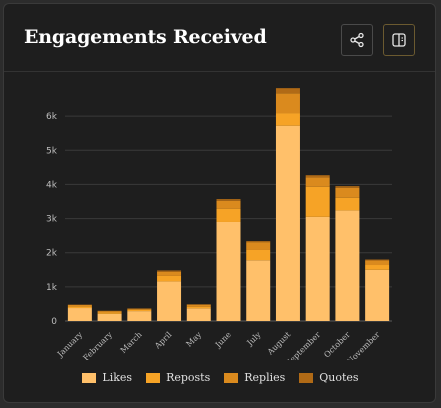 Image resolution: width=441 pixels, height=408 pixels. What do you see at coordinates (337, 345) in the screenshot?
I see `x-tick-label: October` at bounding box center [337, 345].